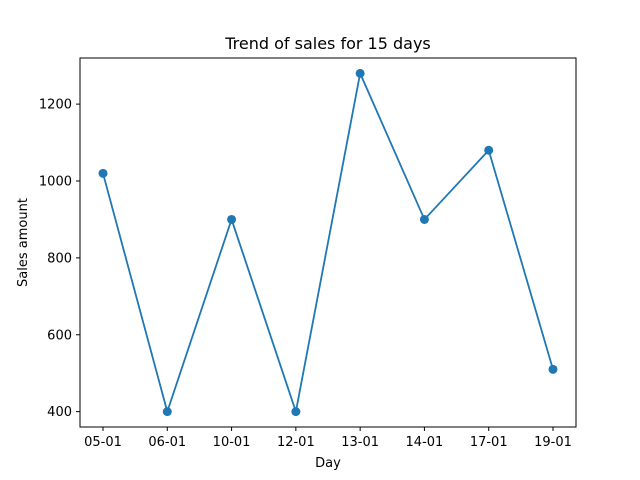 Image resolution: width=640 pixels, height=480 pixels. Describe the element at coordinates (59, 412) in the screenshot. I see `y-tick-label: 400` at that location.